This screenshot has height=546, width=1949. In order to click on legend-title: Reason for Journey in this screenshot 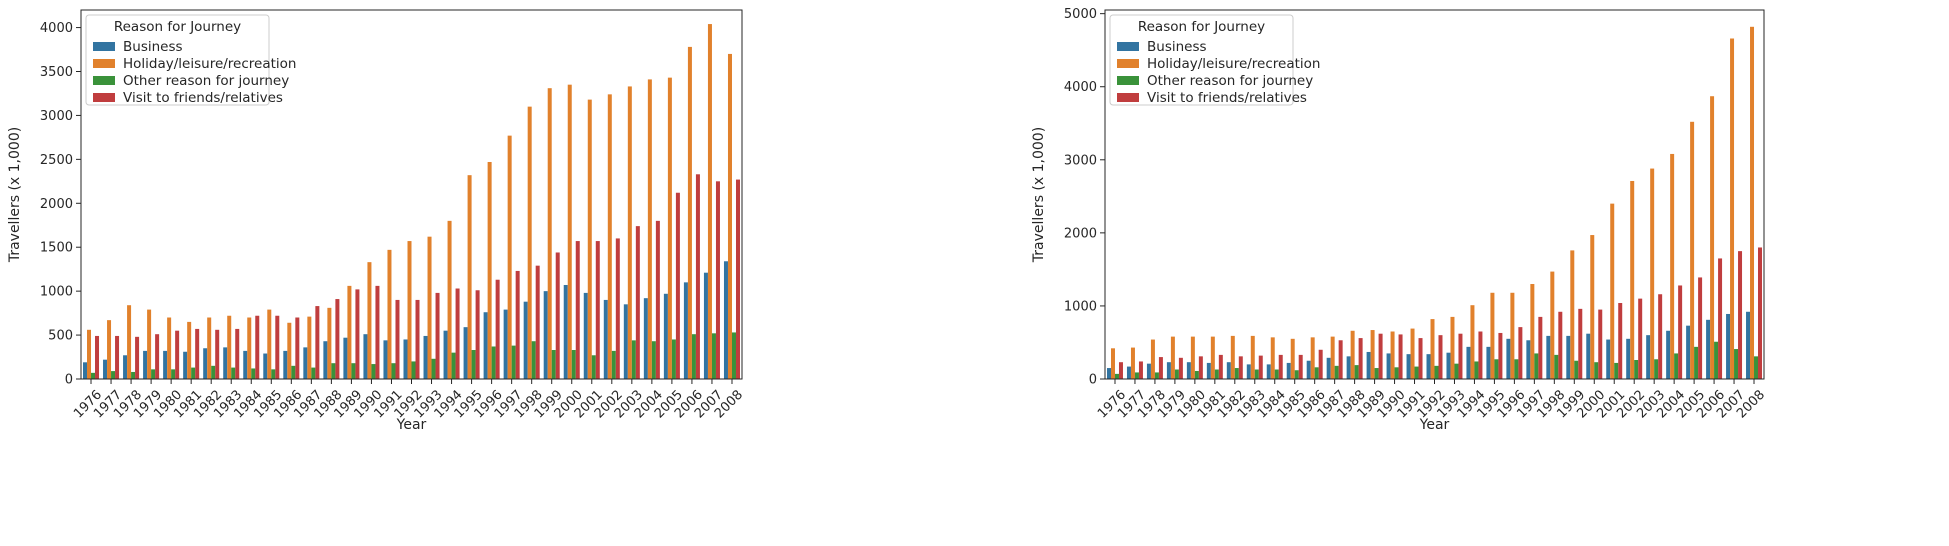, I will do `click(1201, 27)`.